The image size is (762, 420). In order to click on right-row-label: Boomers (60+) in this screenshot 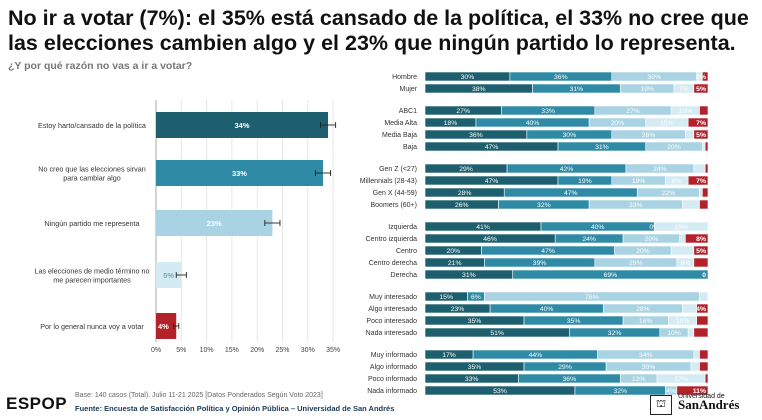, I will do `click(394, 205)`.